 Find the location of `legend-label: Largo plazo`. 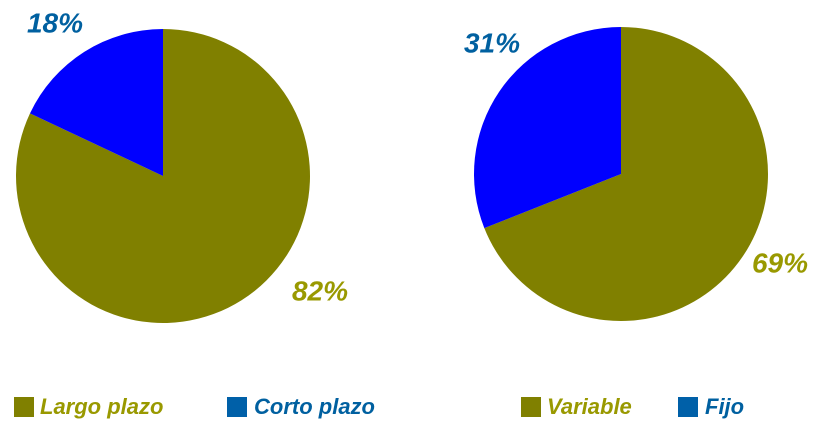

legend-label: Largo plazo is located at coordinates (101, 406).